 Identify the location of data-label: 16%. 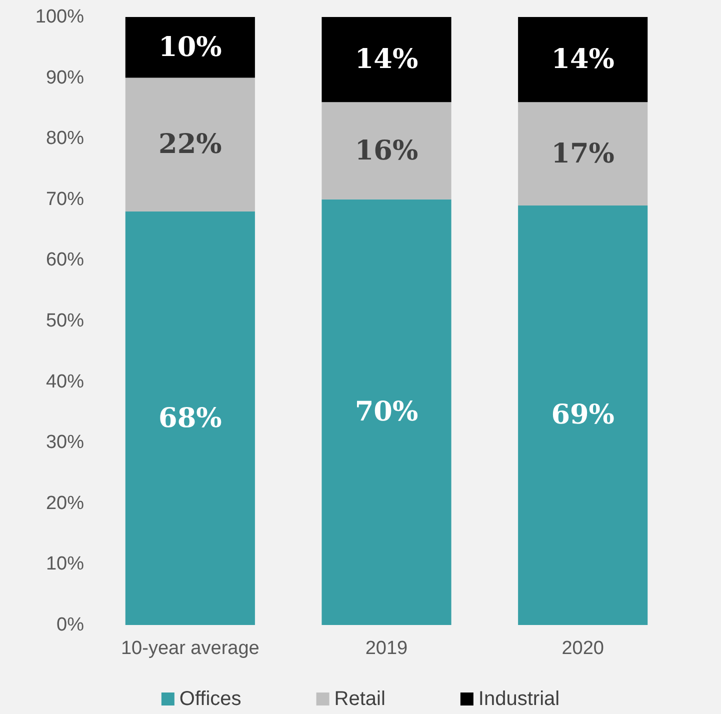
(386, 150).